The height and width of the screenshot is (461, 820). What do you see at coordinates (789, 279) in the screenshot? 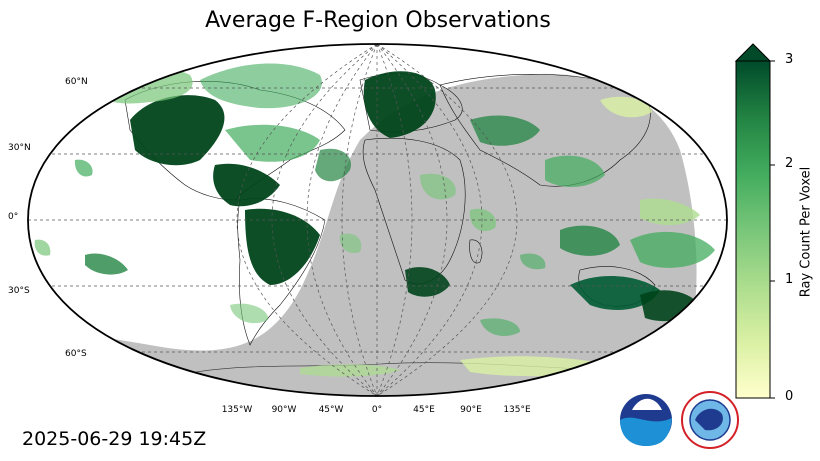
I see `colorbar-tick-1: 1` at bounding box center [789, 279].